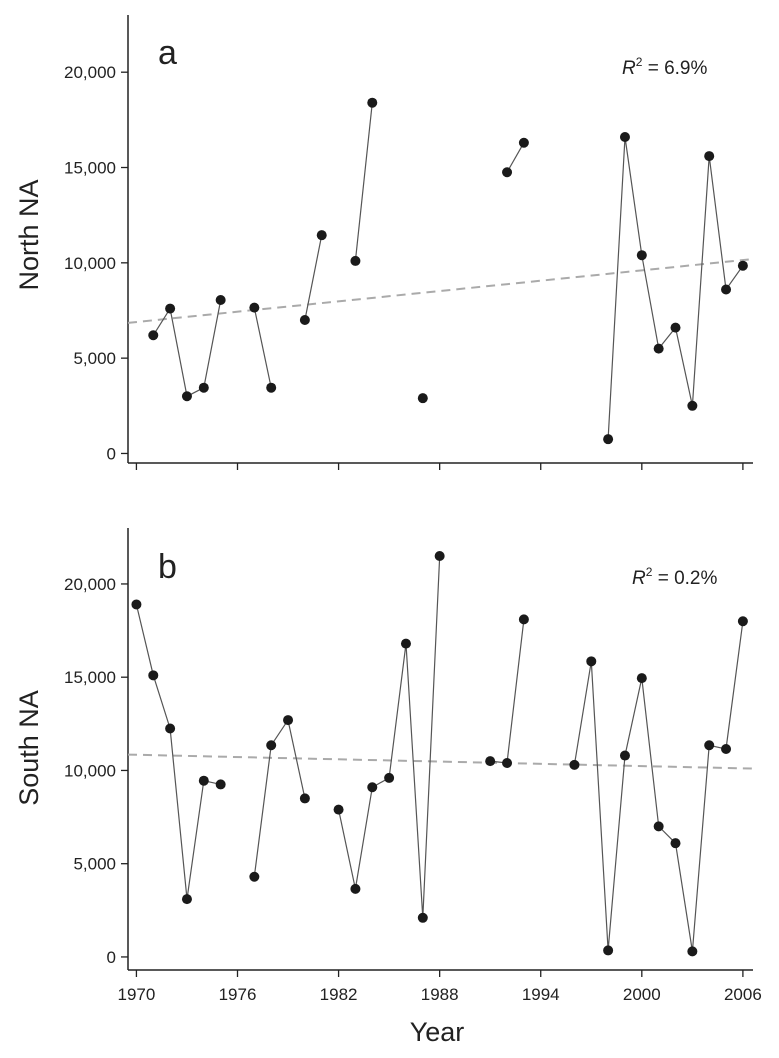 This screenshot has height=1058, width=779. Describe the element at coordinates (90, 677) in the screenshot. I see `panel-b-y-tick-label: 15,000` at that location.